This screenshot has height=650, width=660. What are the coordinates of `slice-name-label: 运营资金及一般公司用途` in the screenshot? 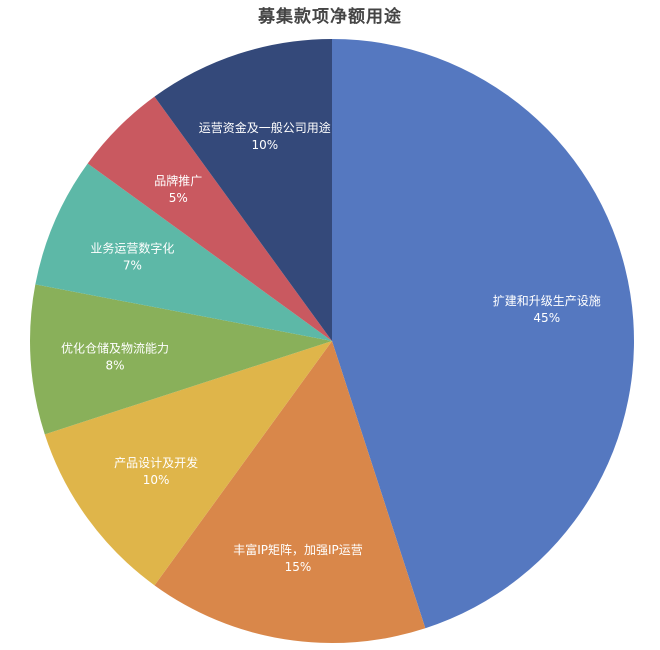 It's located at (265, 127).